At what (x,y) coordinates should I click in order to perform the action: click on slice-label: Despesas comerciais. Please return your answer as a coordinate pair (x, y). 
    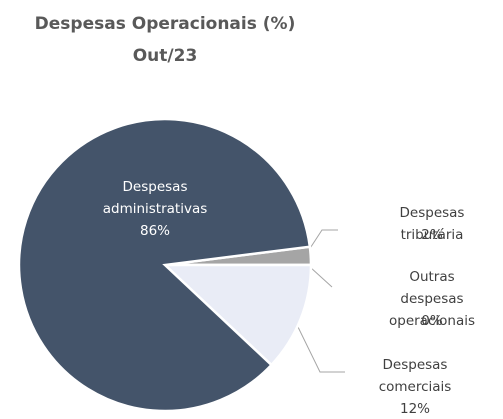
    Looking at the image, I should click on (415, 376).